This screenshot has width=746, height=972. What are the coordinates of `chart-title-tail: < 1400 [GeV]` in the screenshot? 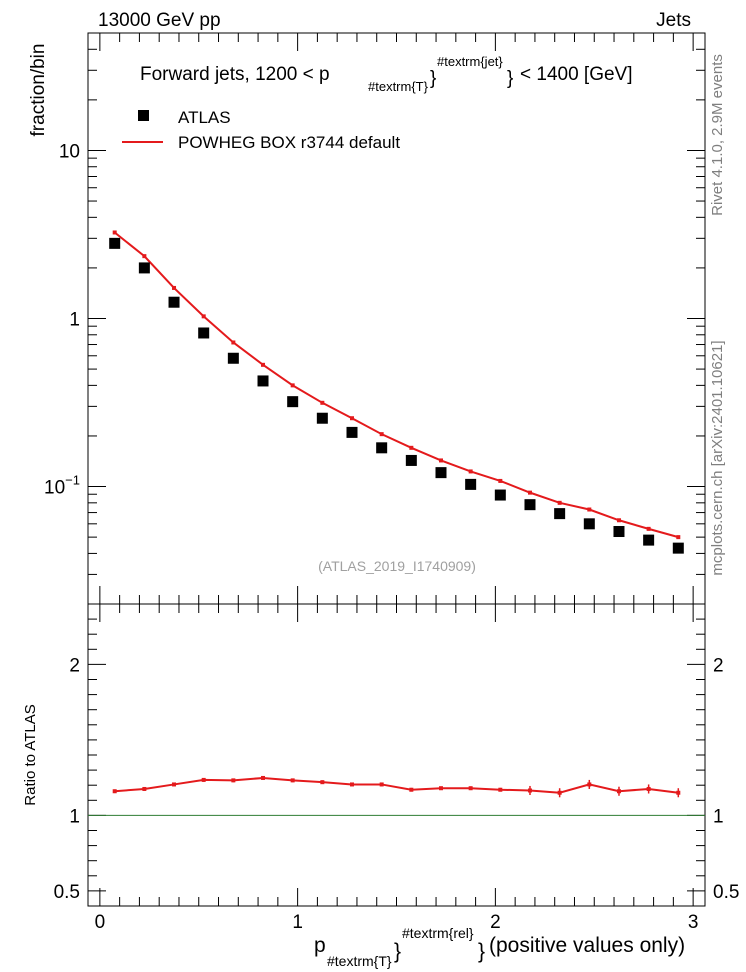 It's located at (576, 74).